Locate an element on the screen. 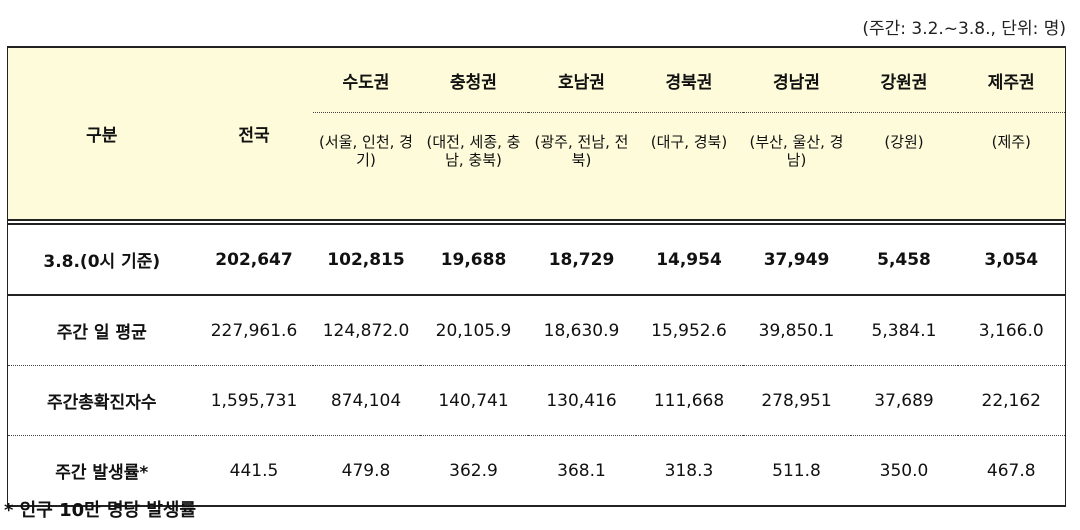  table-cell: 467.8 is located at coordinates (1011, 471).